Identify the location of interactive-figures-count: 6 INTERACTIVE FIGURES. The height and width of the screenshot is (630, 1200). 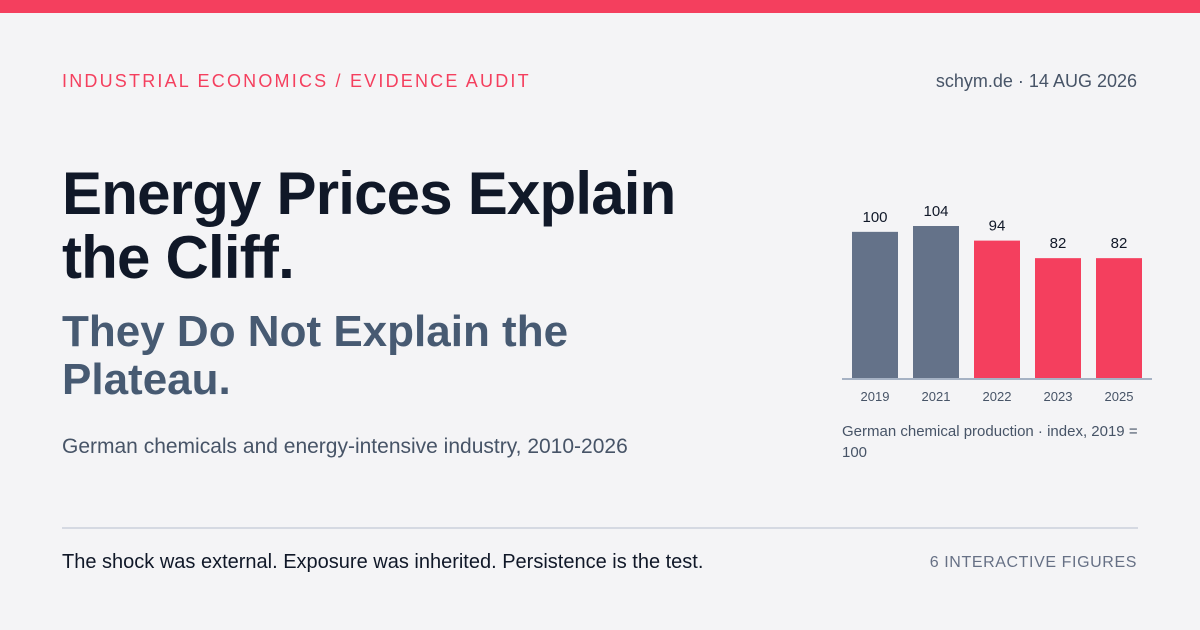
(1033, 562).